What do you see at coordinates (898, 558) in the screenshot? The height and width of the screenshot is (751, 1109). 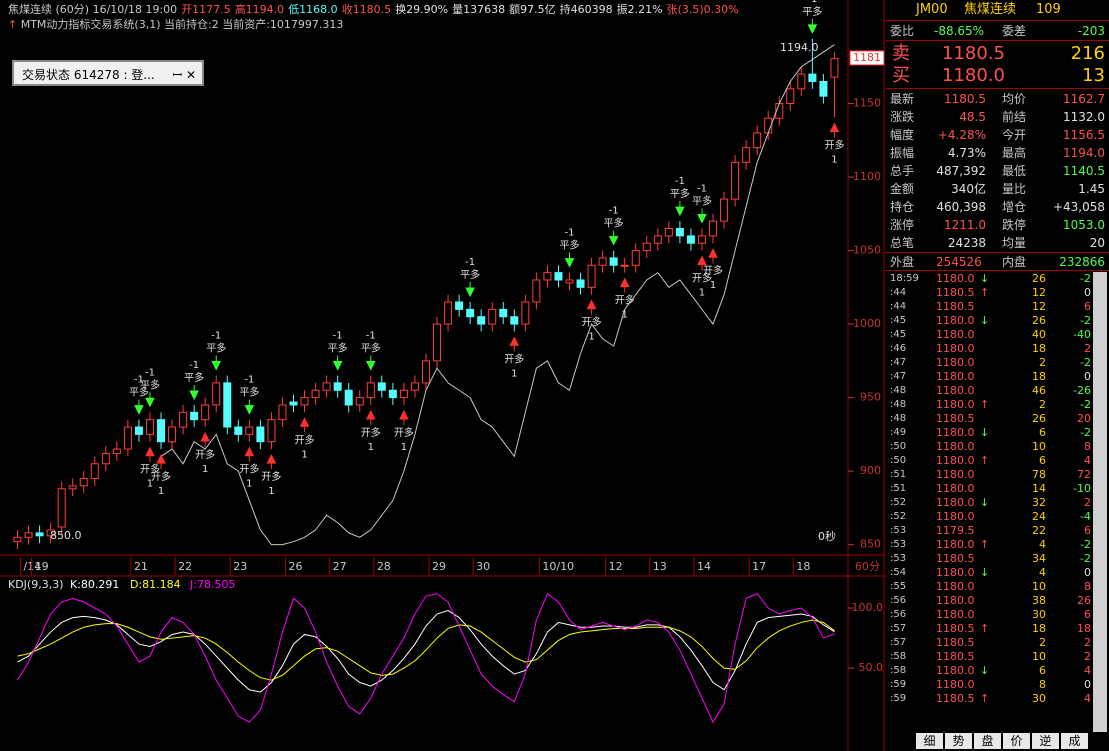 I see `tick-time: :53` at bounding box center [898, 558].